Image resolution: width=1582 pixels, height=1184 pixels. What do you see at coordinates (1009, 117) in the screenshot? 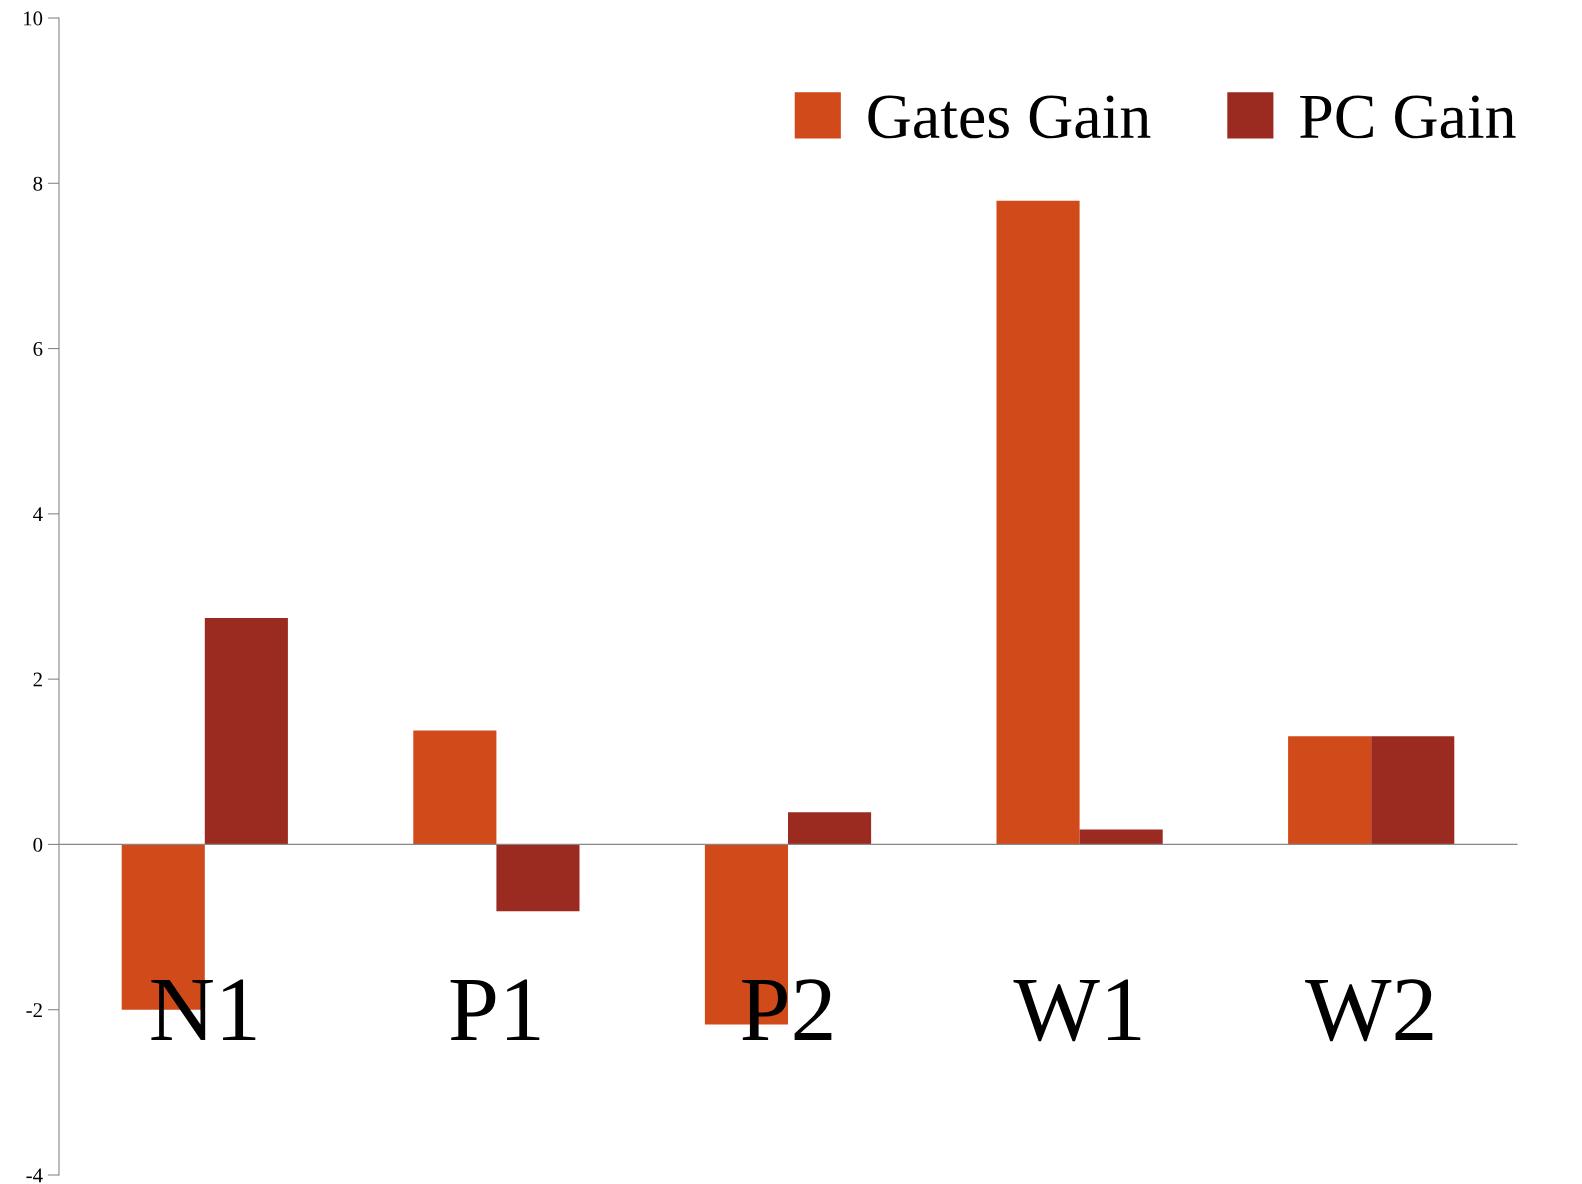
I see `legend-label: Gates Gain` at bounding box center [1009, 117].